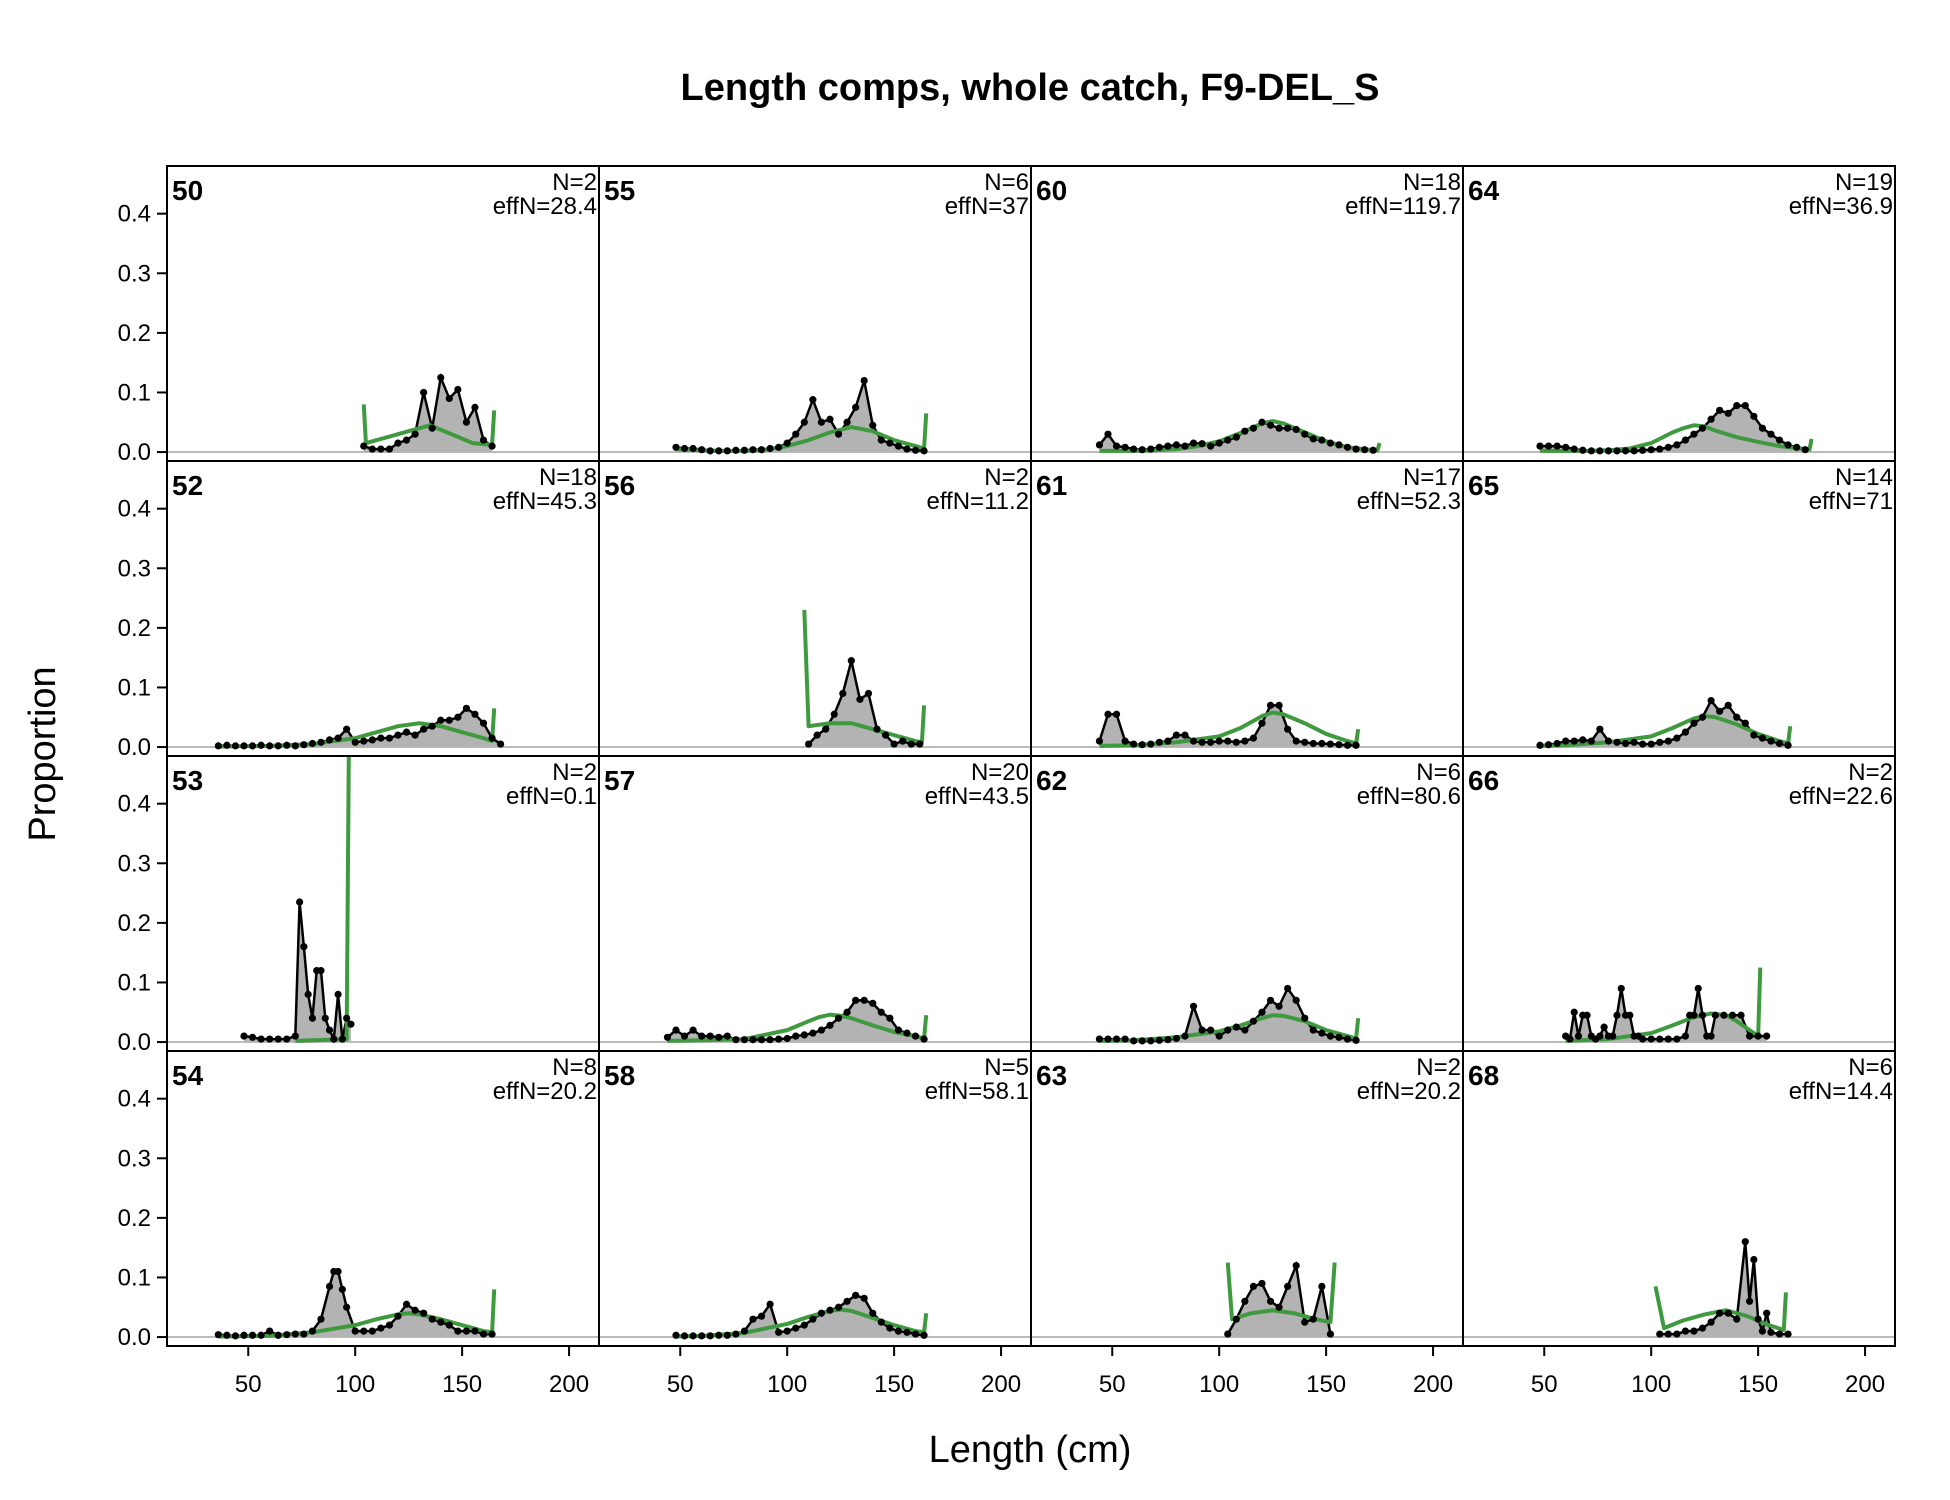 The width and height of the screenshot is (1950, 1500). Describe the element at coordinates (1000, 772) in the screenshot. I see `panel-n-label: N=20` at that location.